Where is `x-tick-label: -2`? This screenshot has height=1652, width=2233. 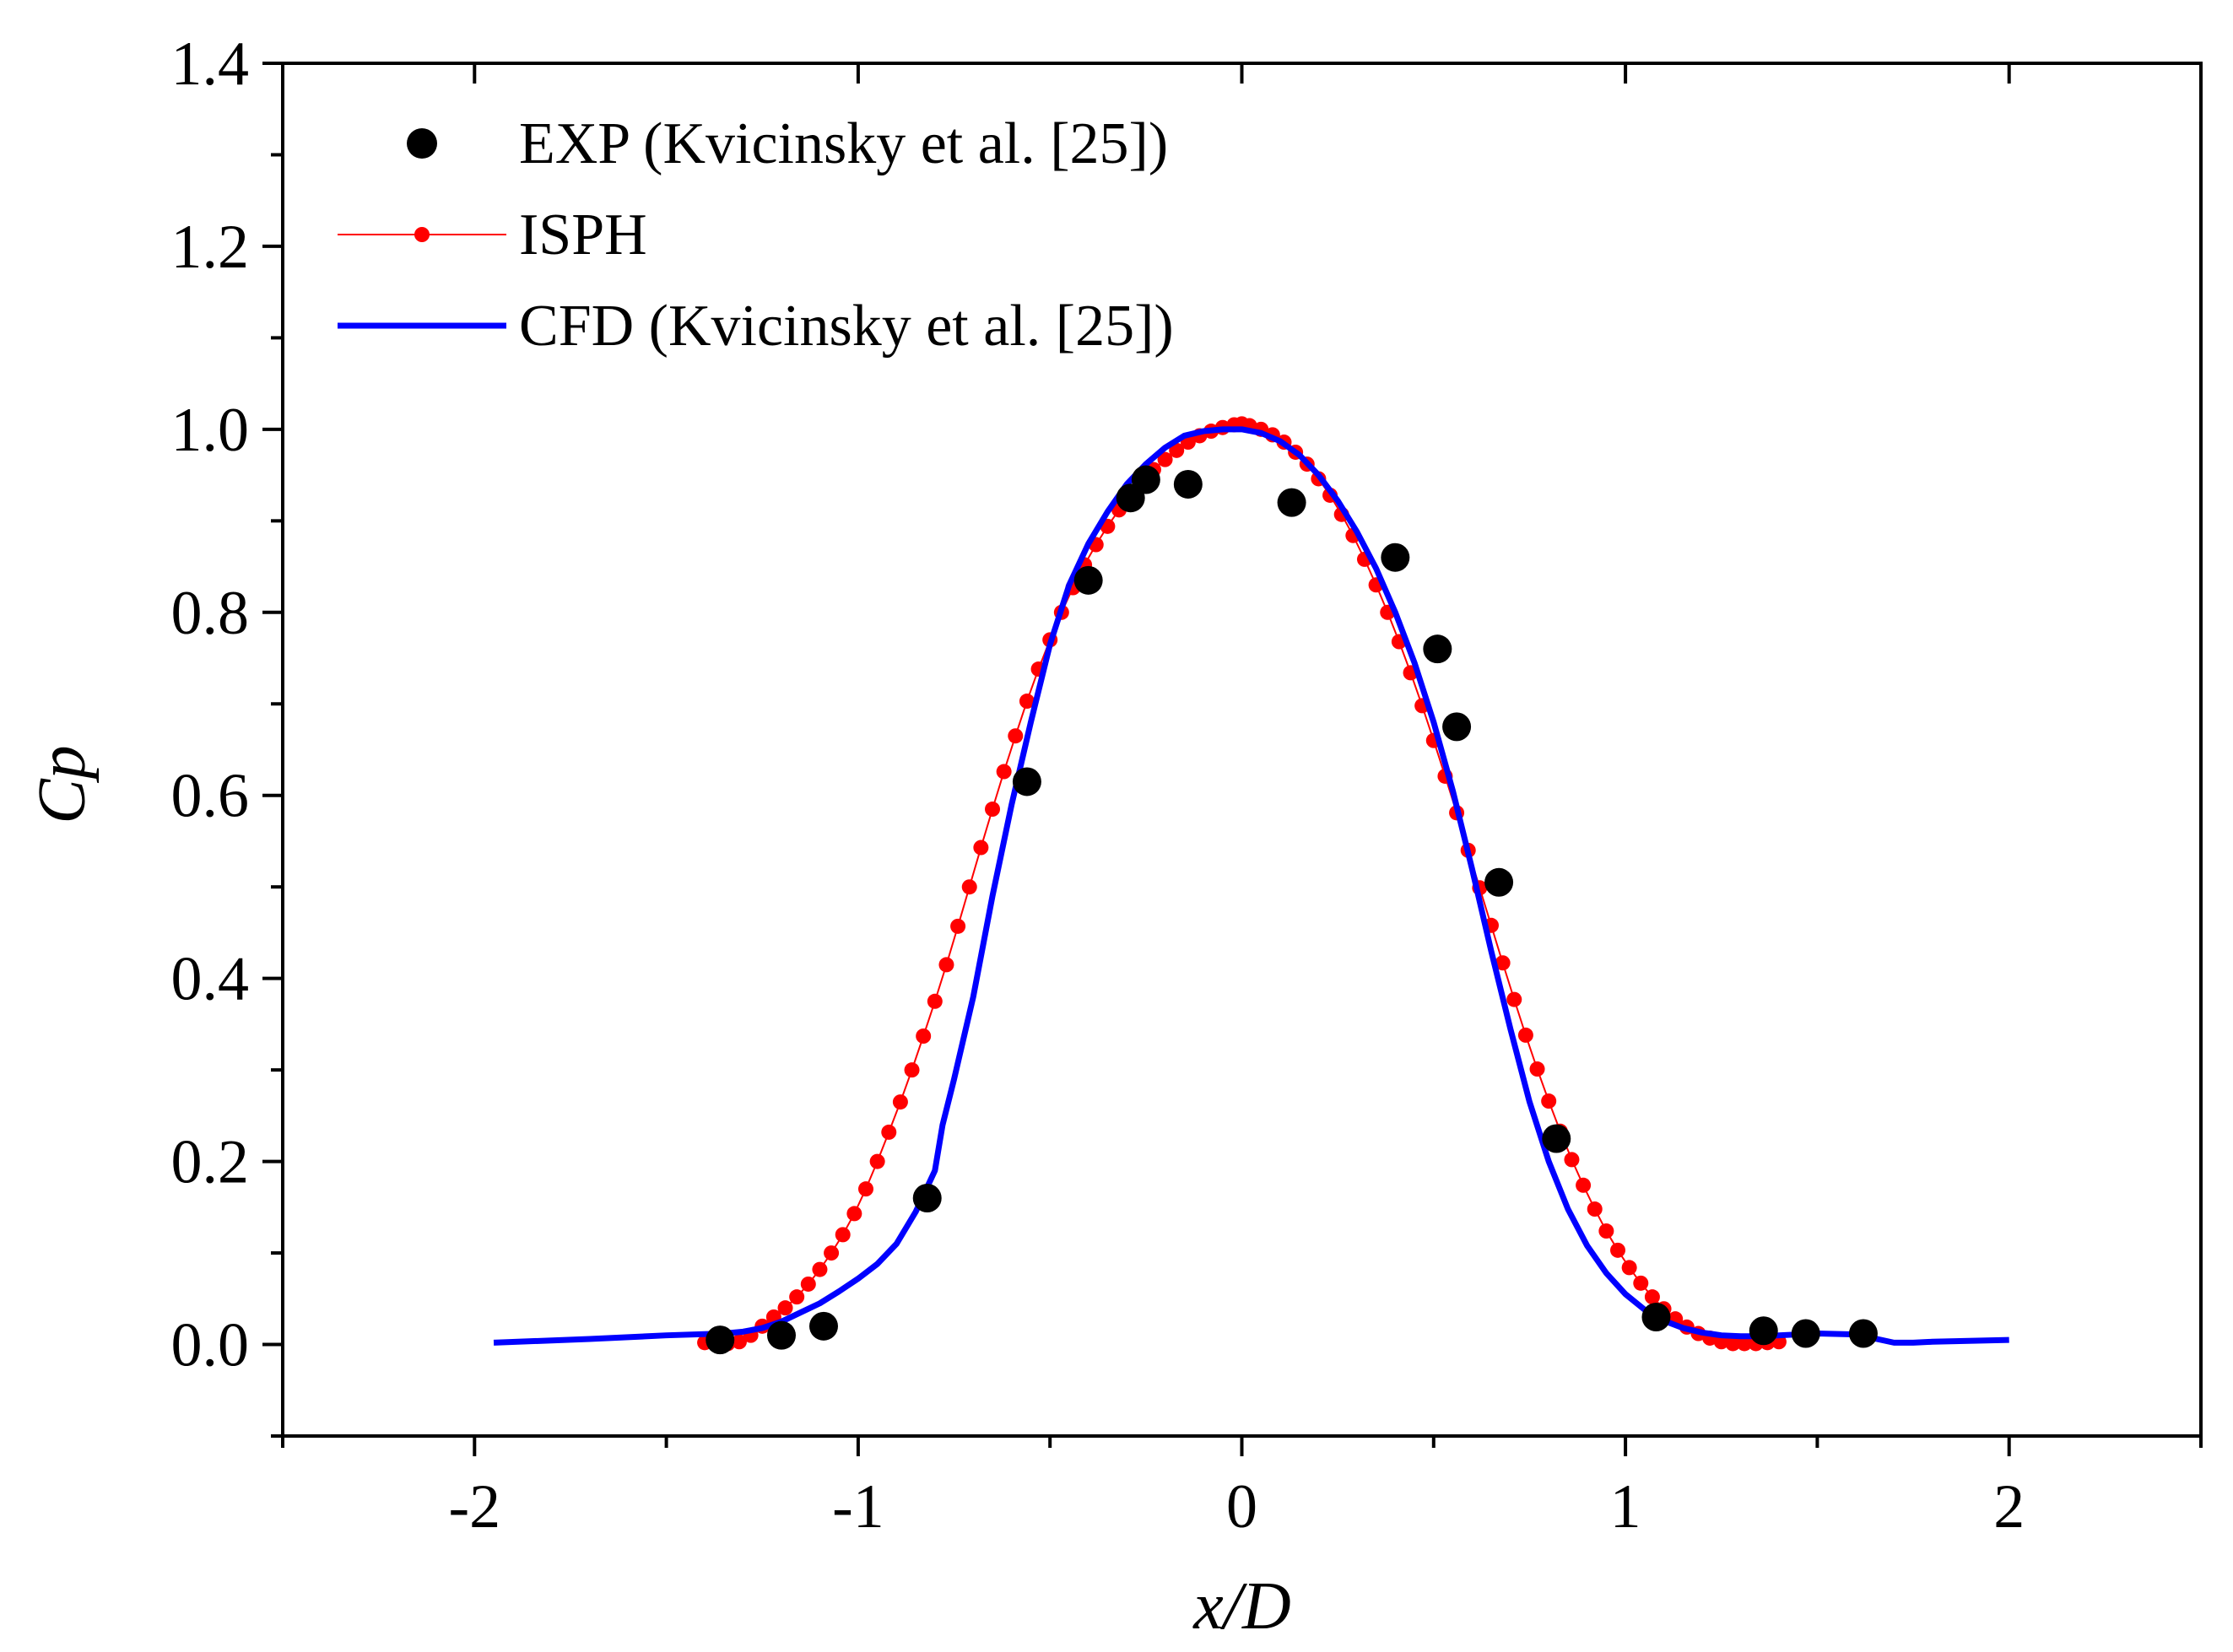
x-tick-label: -2 is located at coordinates (474, 1506).